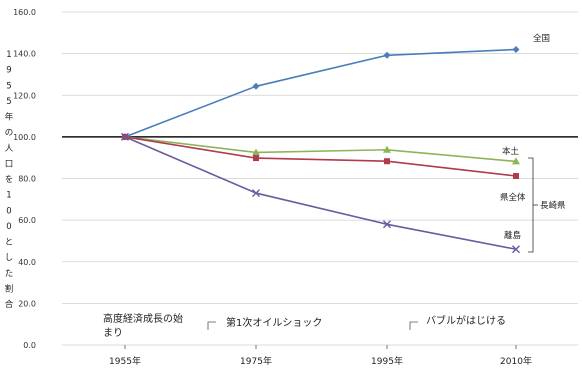 Image resolution: width=583 pixels, height=369 pixels. I want to click on x-tick-labels: 1955年 1975年 1995年 2010年, so click(320, 356).